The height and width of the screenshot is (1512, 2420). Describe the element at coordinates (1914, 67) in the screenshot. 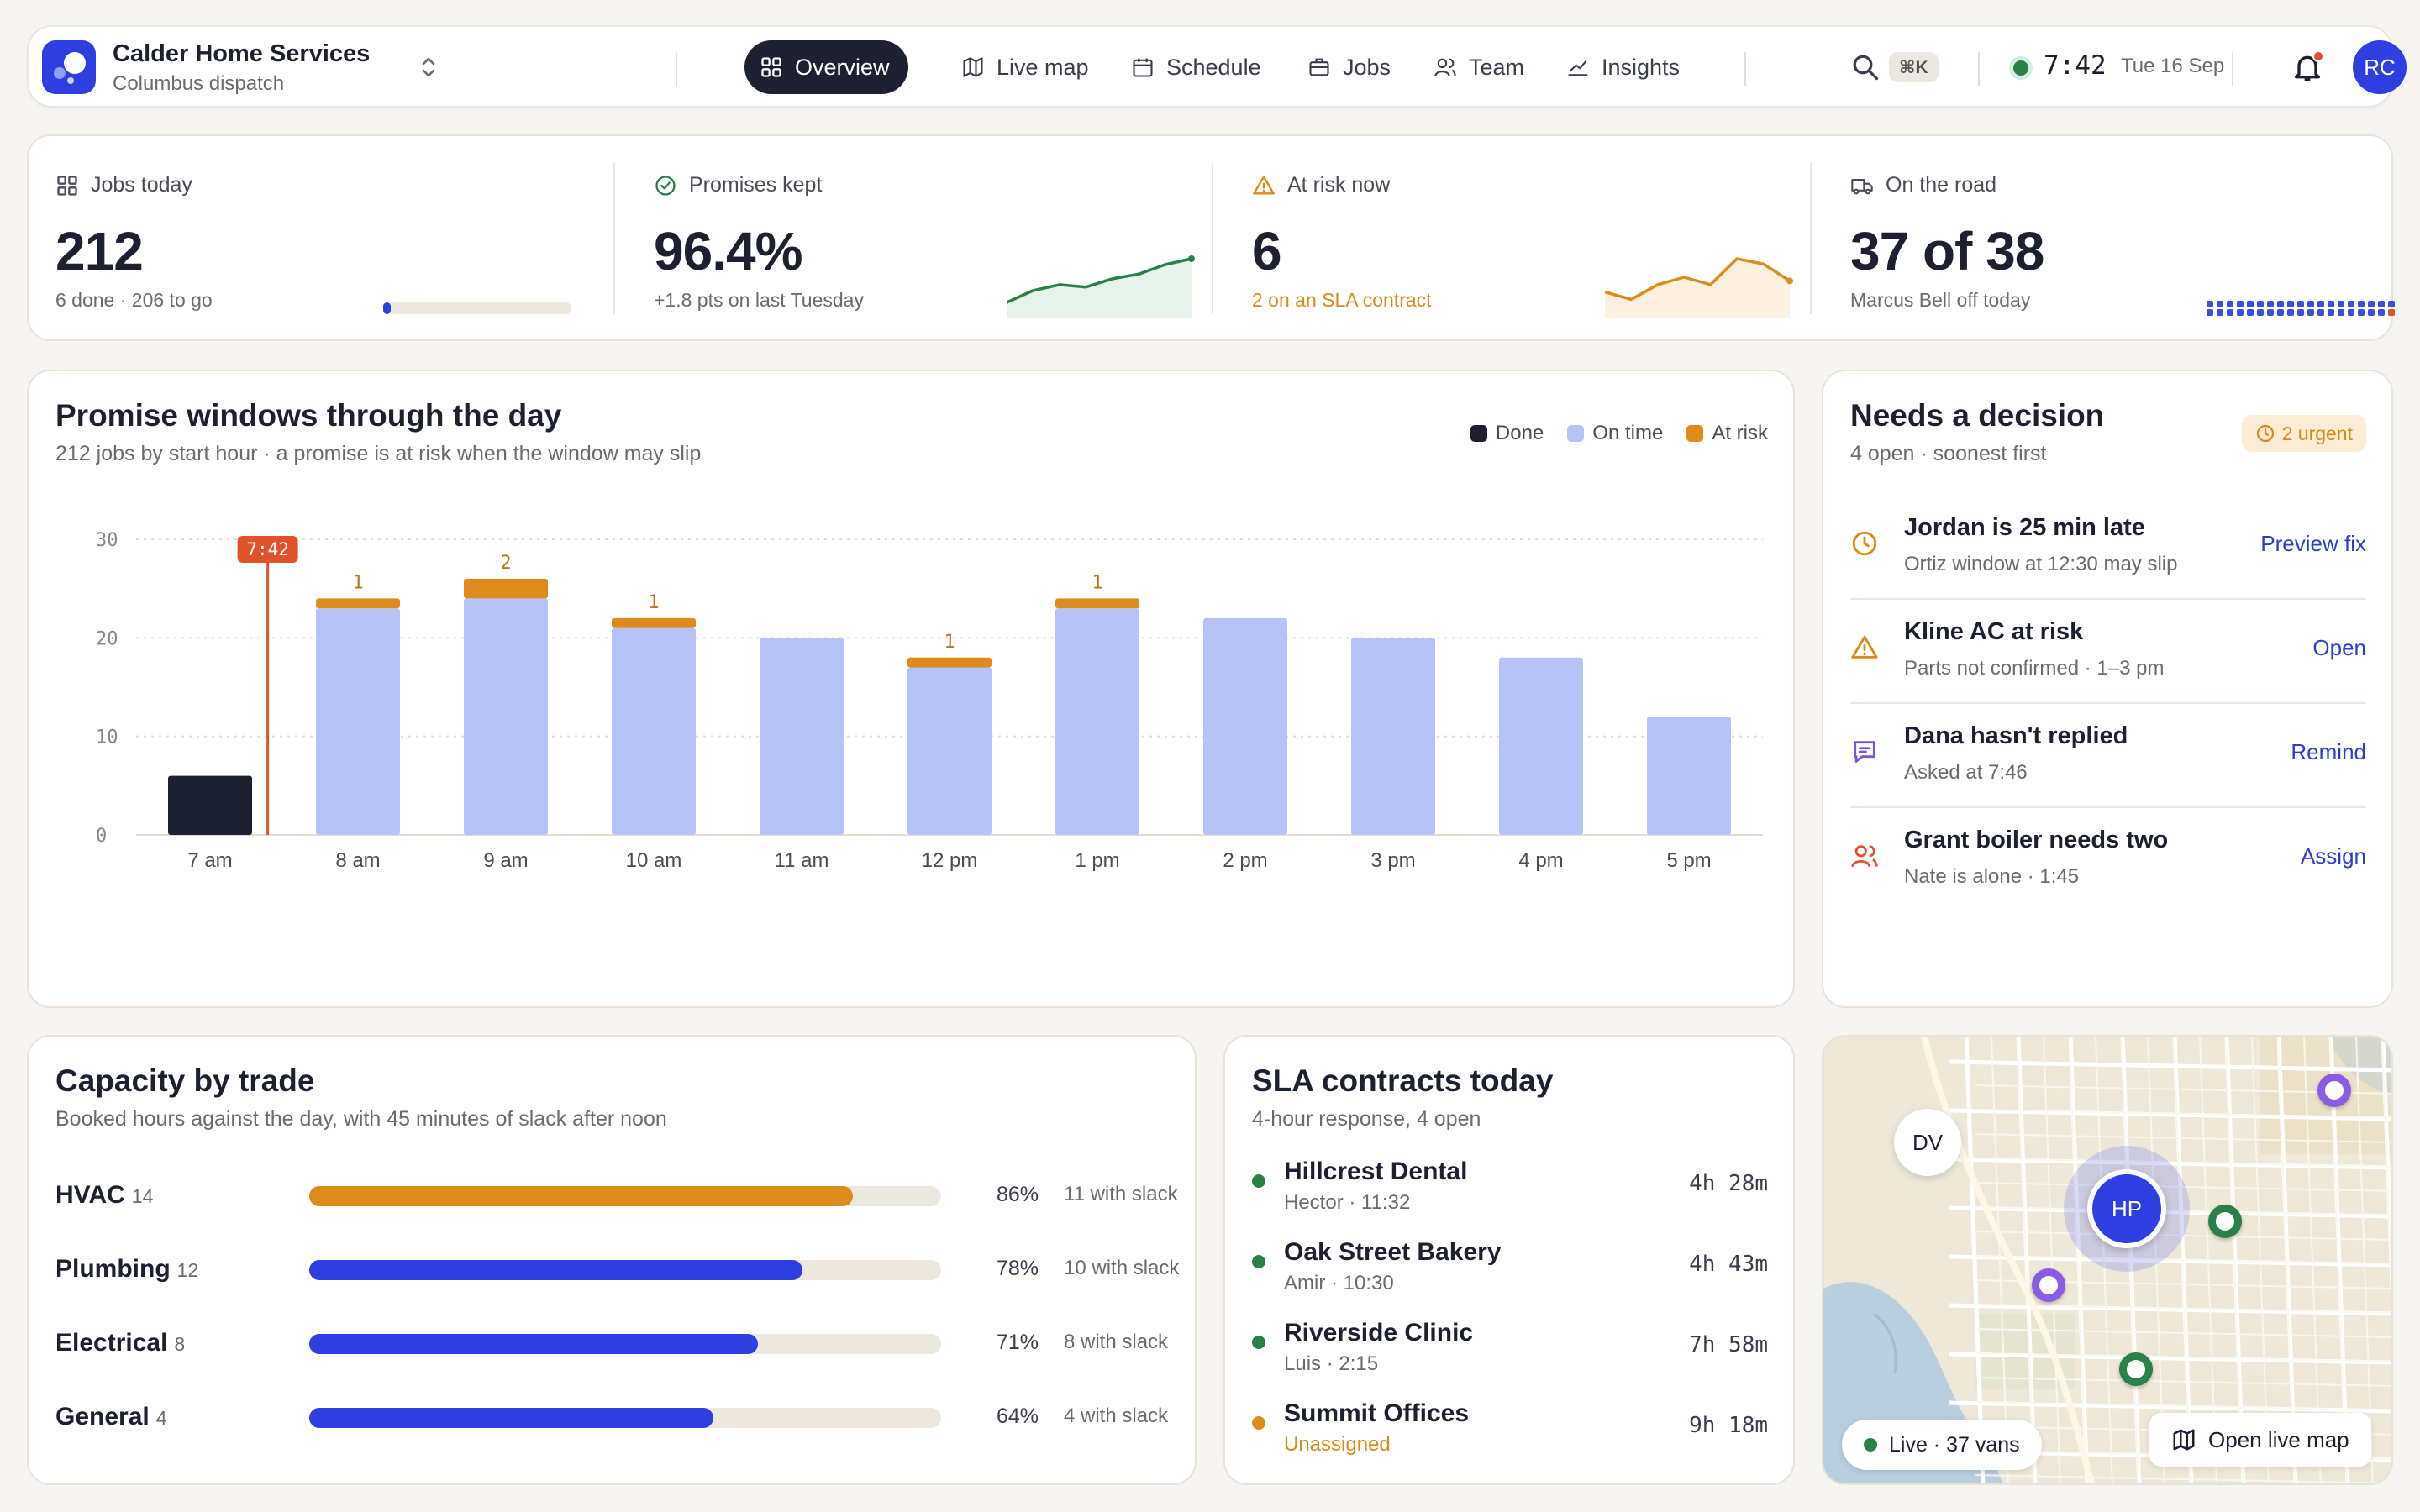

I see `search-shortcut: ⌘K` at that location.